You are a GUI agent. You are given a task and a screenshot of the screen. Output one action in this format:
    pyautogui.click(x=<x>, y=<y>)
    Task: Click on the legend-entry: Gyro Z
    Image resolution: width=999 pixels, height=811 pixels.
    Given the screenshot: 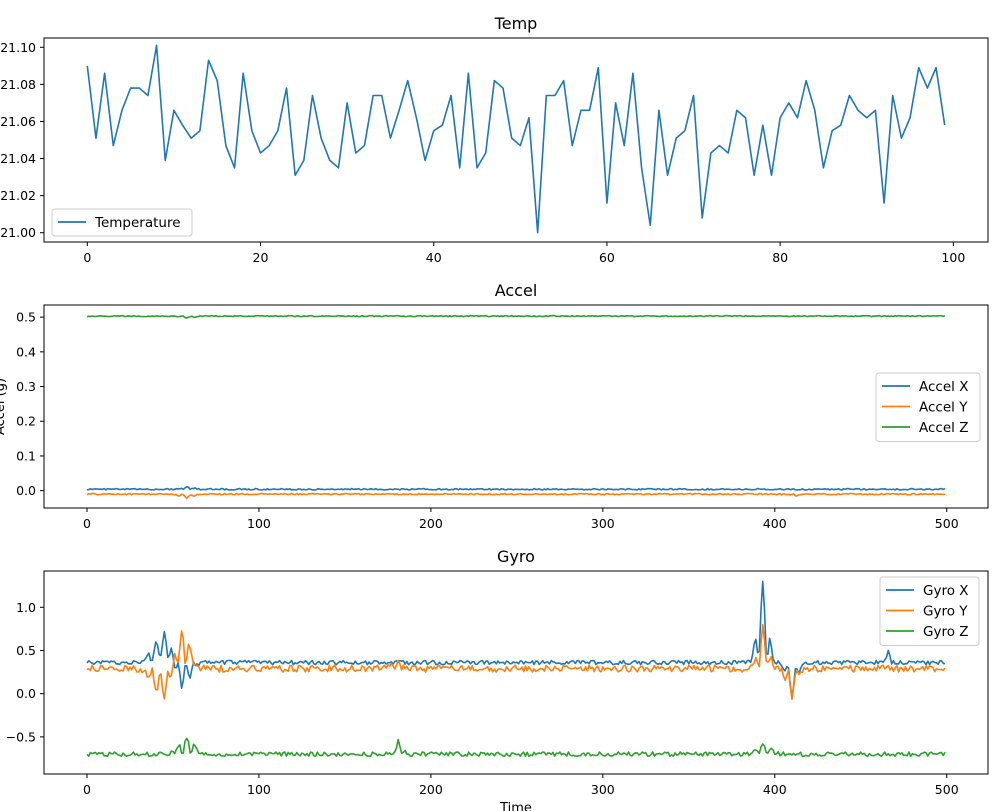 What is the action you would take?
    pyautogui.click(x=946, y=632)
    